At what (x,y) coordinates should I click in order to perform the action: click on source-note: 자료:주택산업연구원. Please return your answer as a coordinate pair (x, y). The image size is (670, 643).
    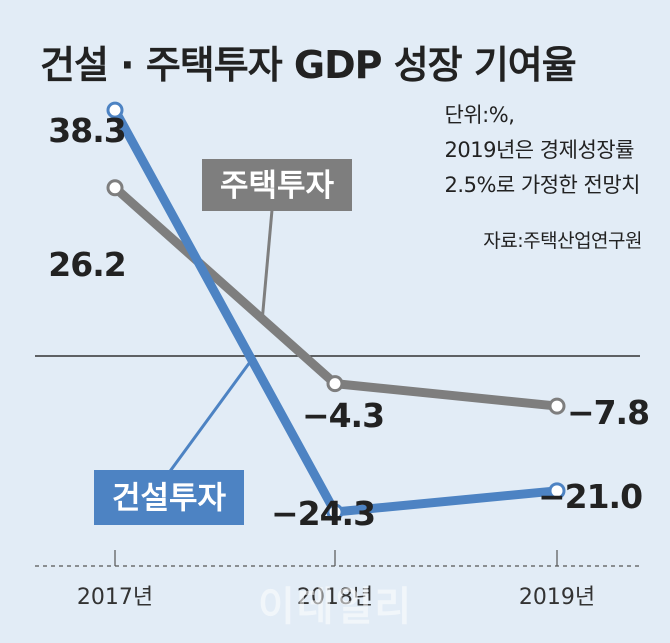
    Looking at the image, I should click on (562, 241).